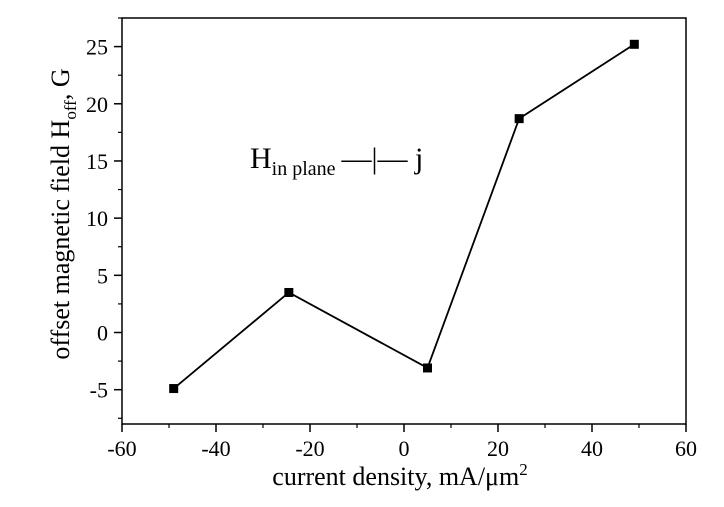 The image size is (724, 507). Describe the element at coordinates (592, 448) in the screenshot. I see `x-tick-label: 40` at that location.